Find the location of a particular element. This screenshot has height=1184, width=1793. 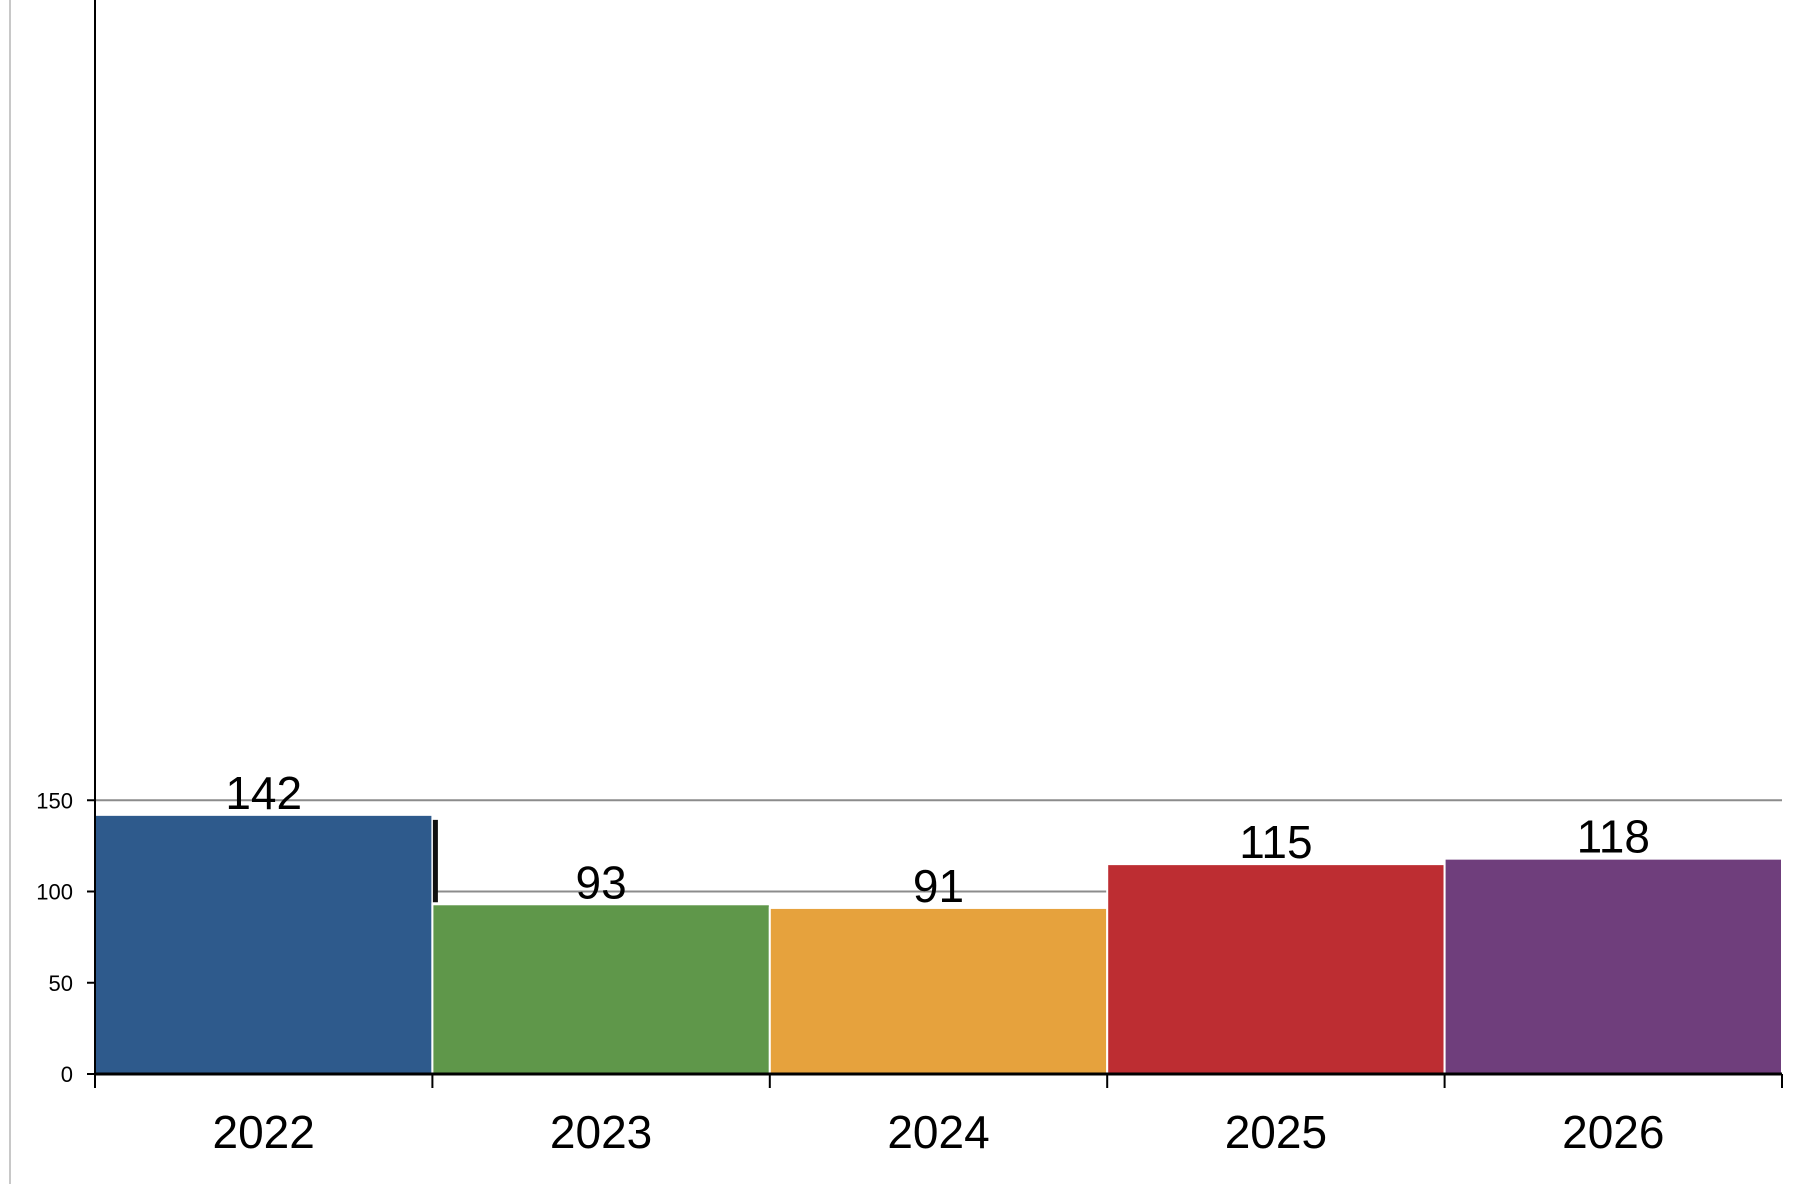

bar-2024 is located at coordinates (938, 990).